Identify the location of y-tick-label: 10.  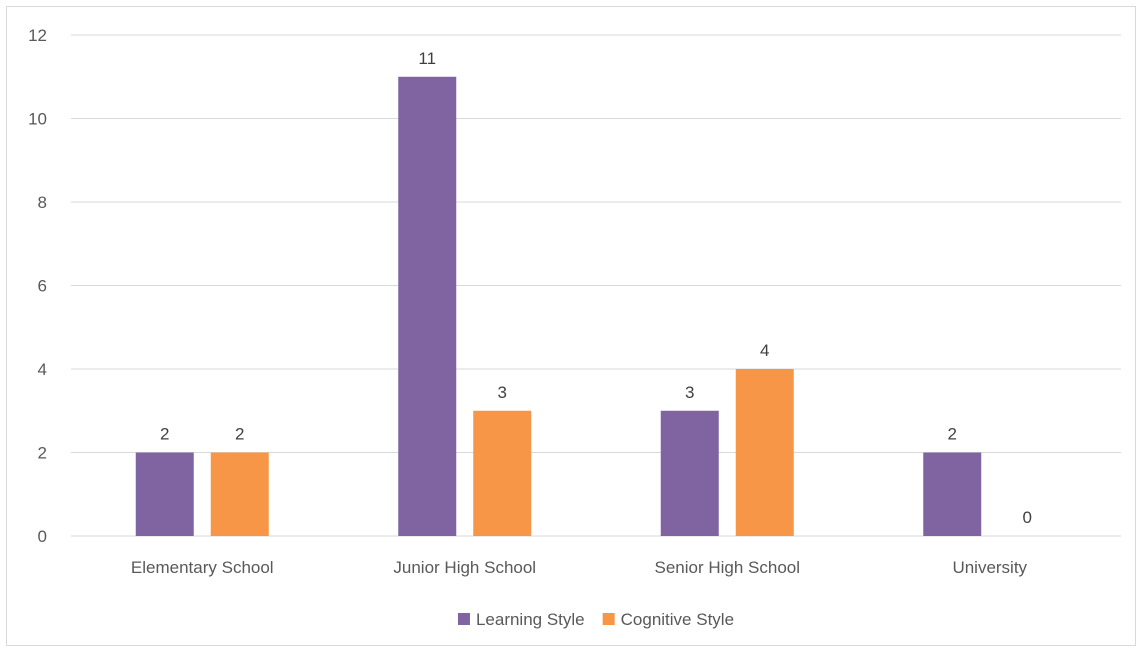
(37, 119).